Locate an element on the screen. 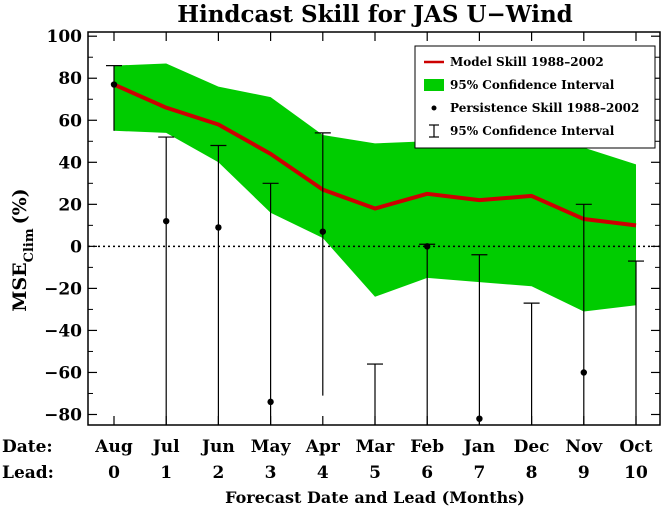 Image resolution: width=663 pixels, height=514 pixels. x-tick-label-lead-0: 0 is located at coordinates (114, 473).